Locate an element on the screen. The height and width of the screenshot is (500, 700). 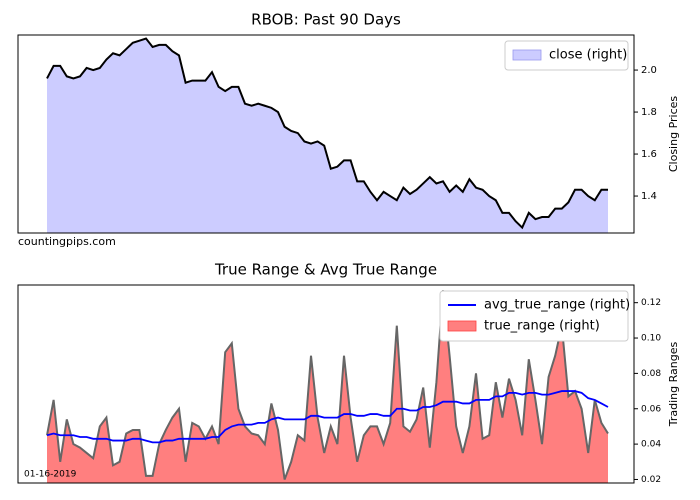
y-tick-label: 0.12 is located at coordinates (651, 303).